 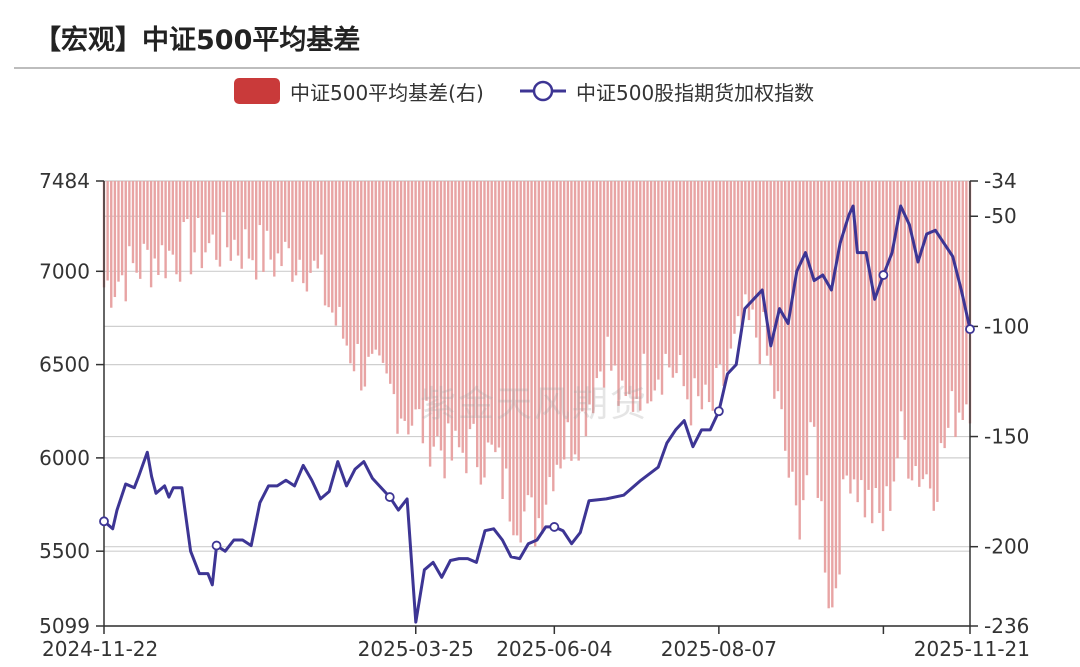 What do you see at coordinates (554, 649) in the screenshot?
I see `x-tick-label: 2025-06-04` at bounding box center [554, 649].